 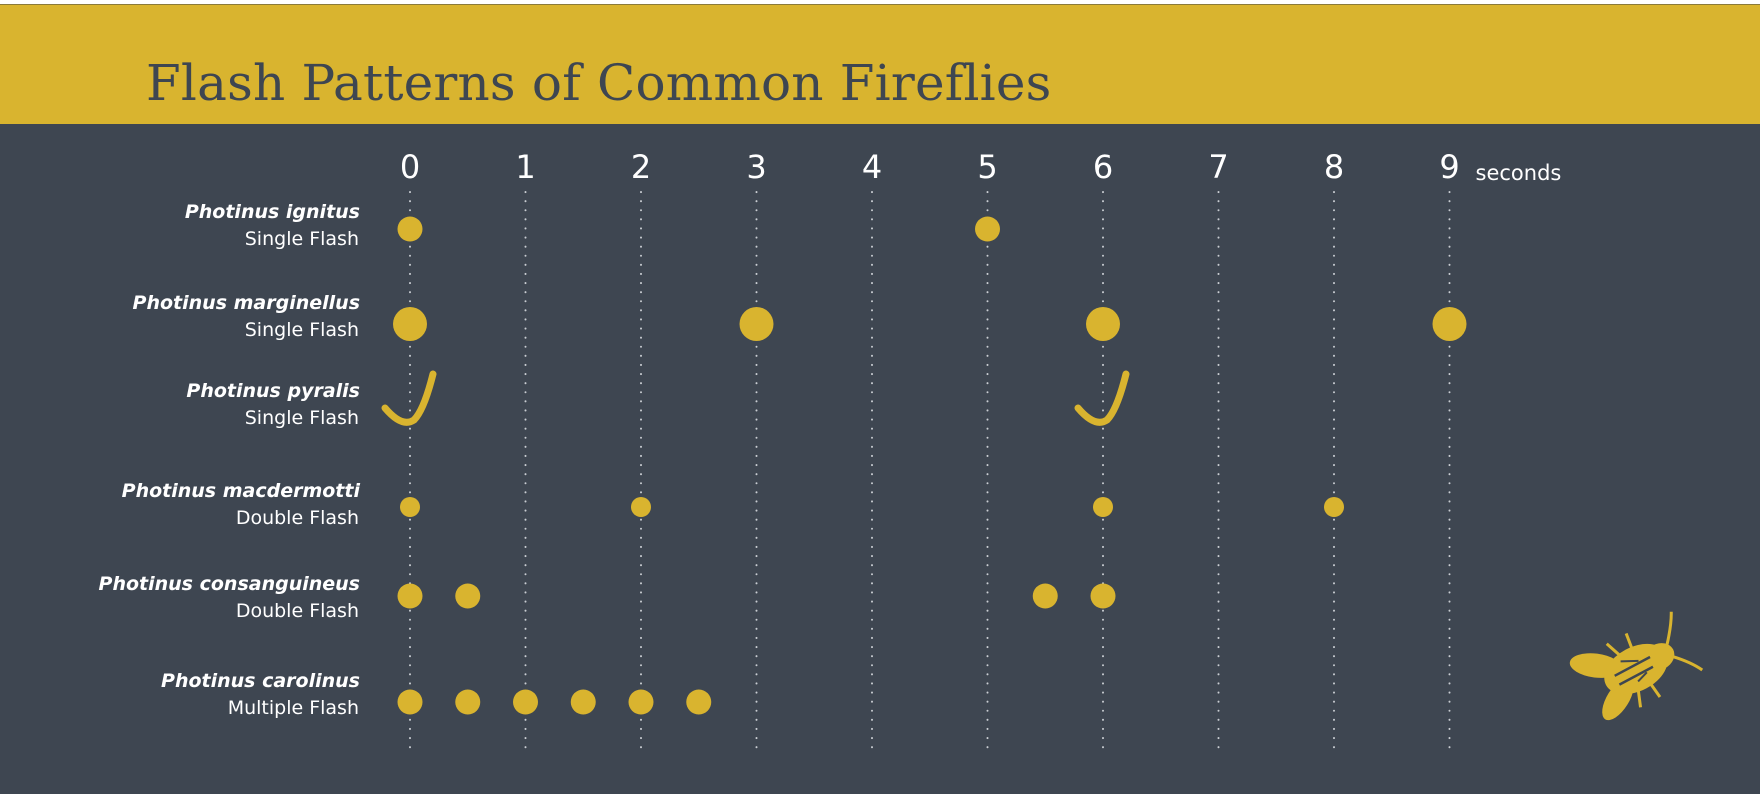 What do you see at coordinates (987, 167) in the screenshot?
I see `x-tick-label: 5` at bounding box center [987, 167].